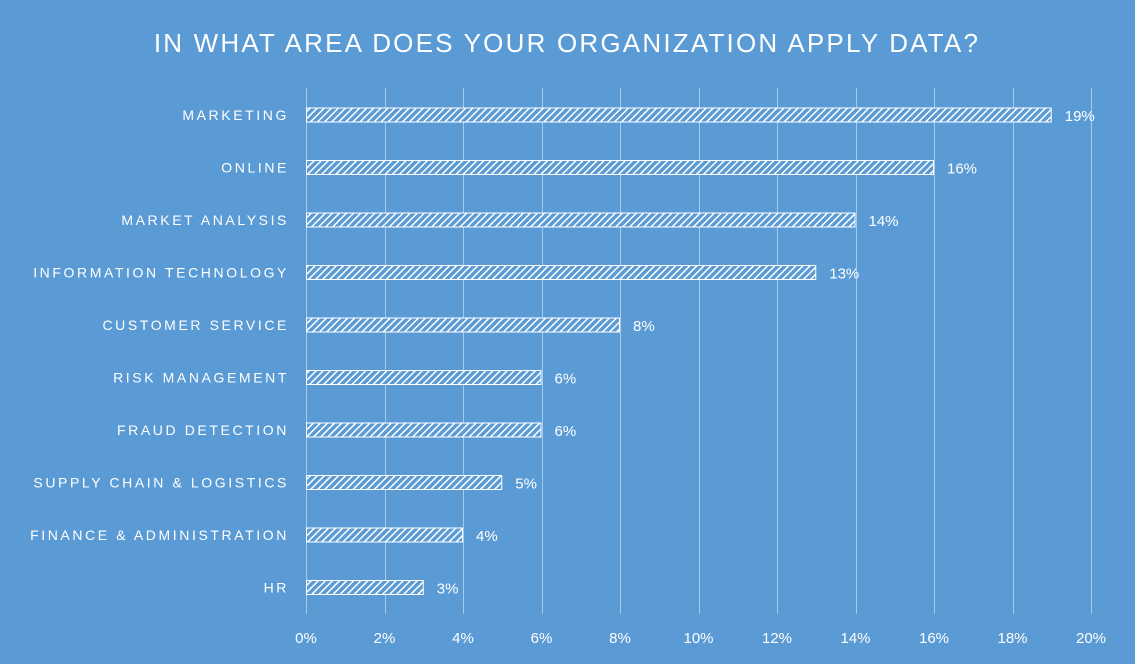 The height and width of the screenshot is (664, 1135). I want to click on value-label: 8%, so click(644, 326).